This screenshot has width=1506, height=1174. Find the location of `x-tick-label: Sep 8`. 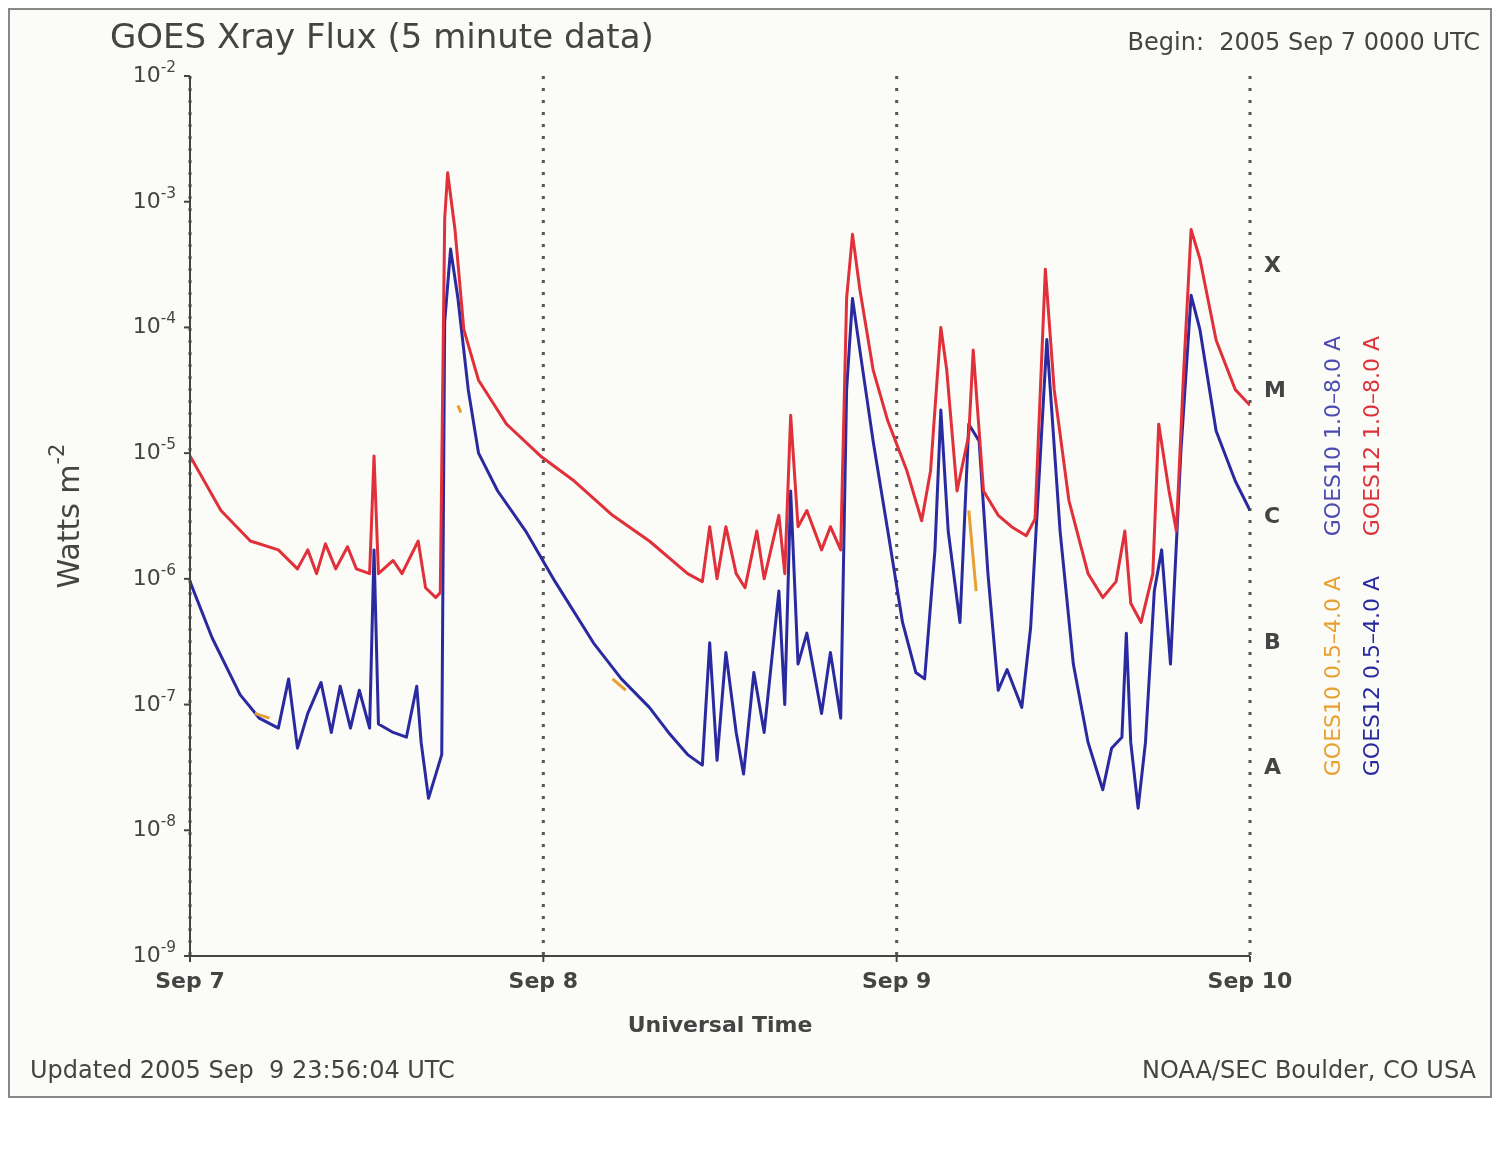

x-tick-label: Sep 8 is located at coordinates (543, 980).